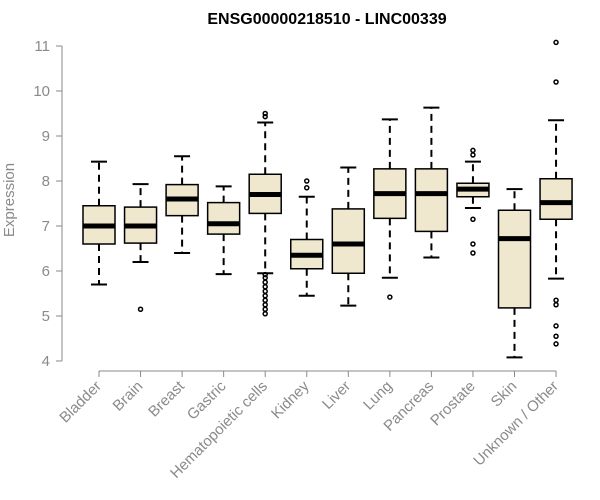  I want to click on y-tick-label: 9, so click(46, 136).